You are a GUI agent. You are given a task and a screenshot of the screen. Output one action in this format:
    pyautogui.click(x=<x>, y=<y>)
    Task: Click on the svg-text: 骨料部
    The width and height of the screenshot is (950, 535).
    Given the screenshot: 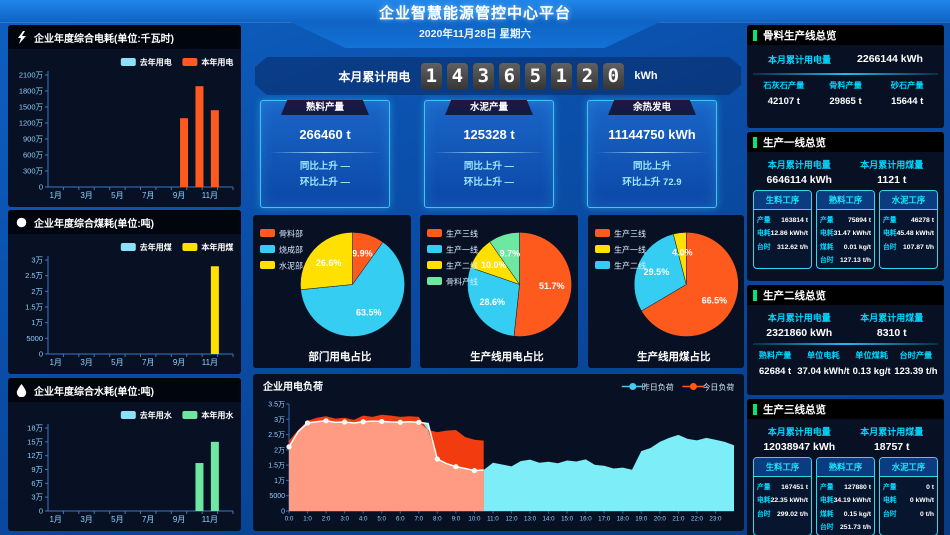 What is the action you would take?
    pyautogui.click(x=291, y=234)
    